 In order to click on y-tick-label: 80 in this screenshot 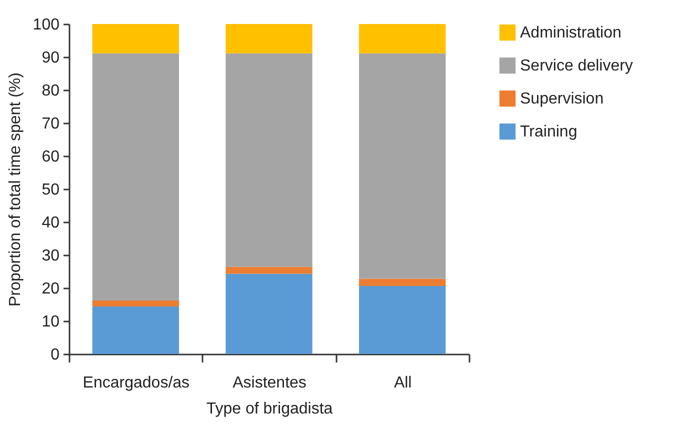, I will do `click(51, 91)`.